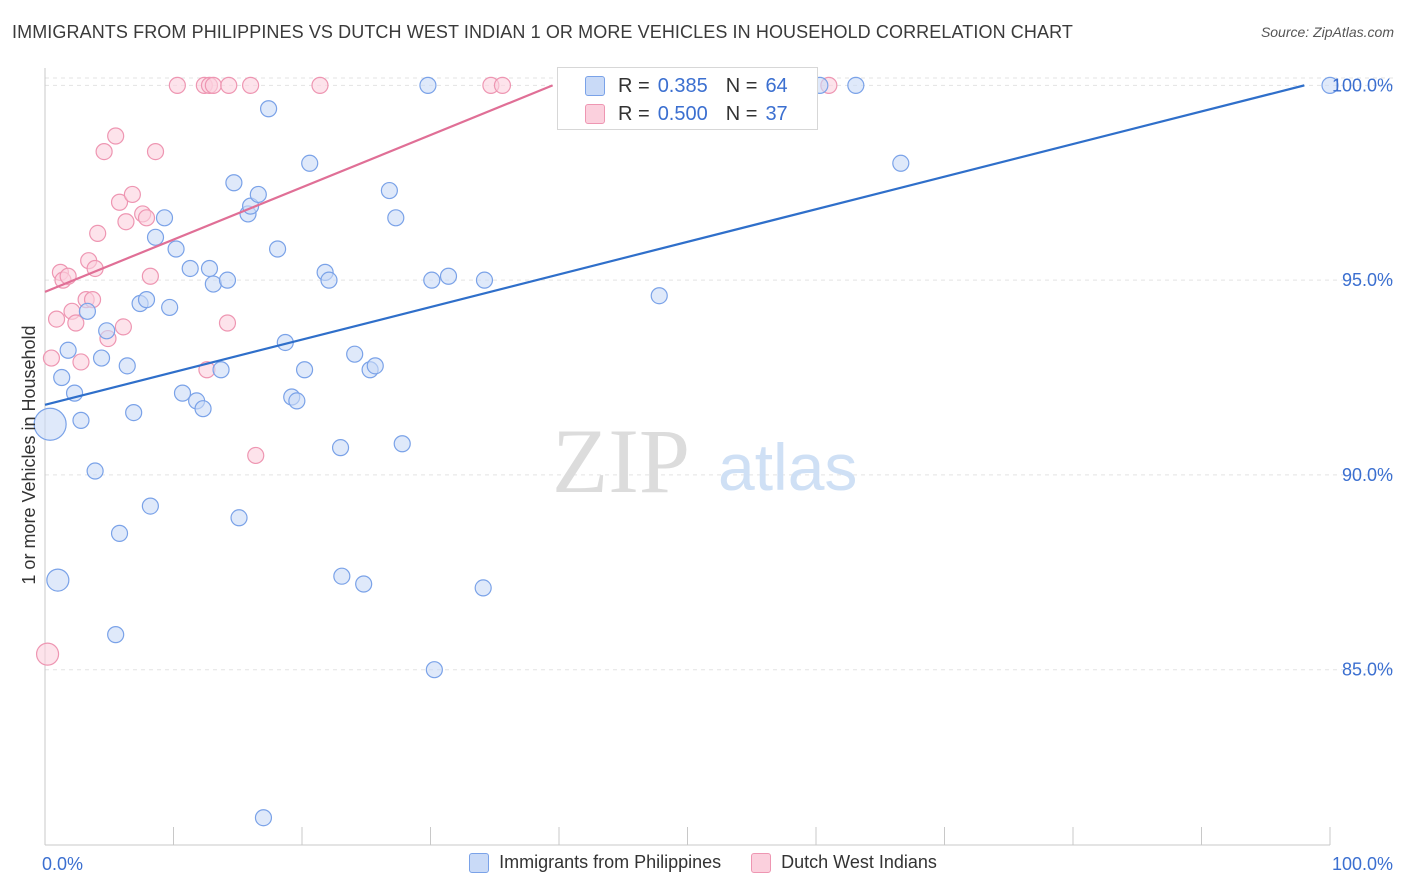 This screenshot has height=892, width=1406. What do you see at coordinates (595, 86) in the screenshot?
I see `blue-swatch` at bounding box center [595, 86].